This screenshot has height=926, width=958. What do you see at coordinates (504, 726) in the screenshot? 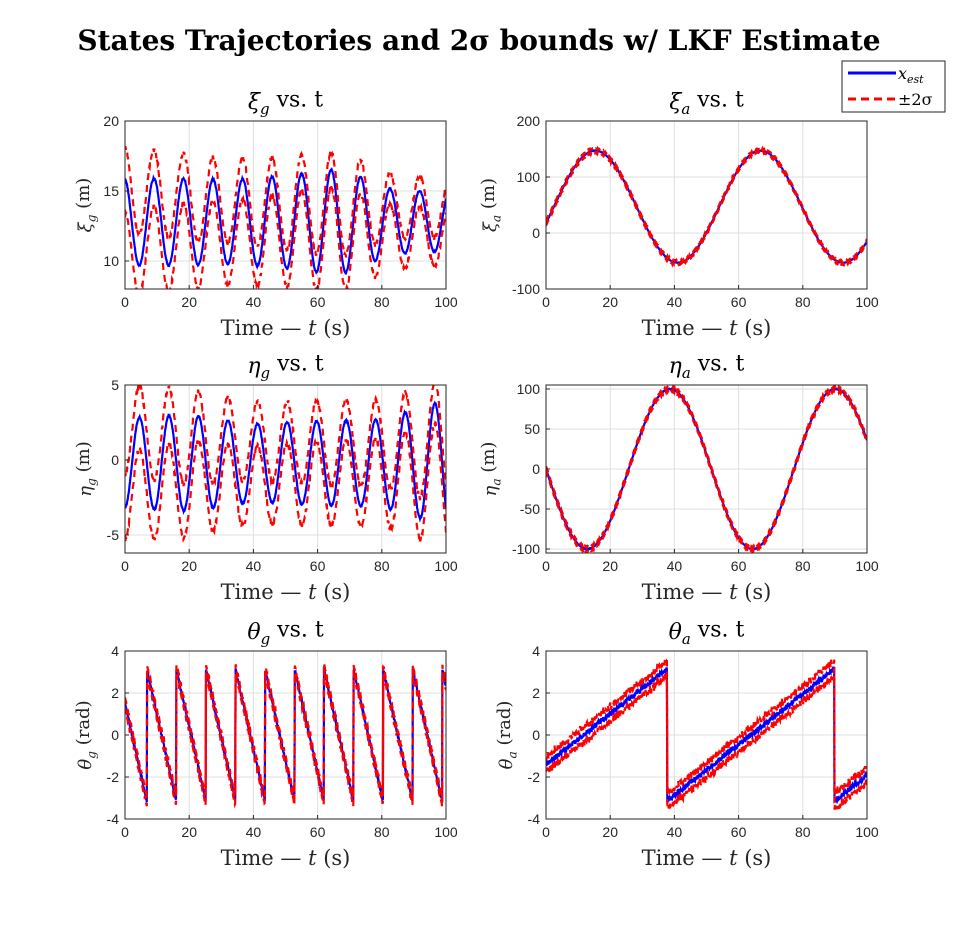
I see `y-axis-label-rest: (rad)` at bounding box center [504, 726].